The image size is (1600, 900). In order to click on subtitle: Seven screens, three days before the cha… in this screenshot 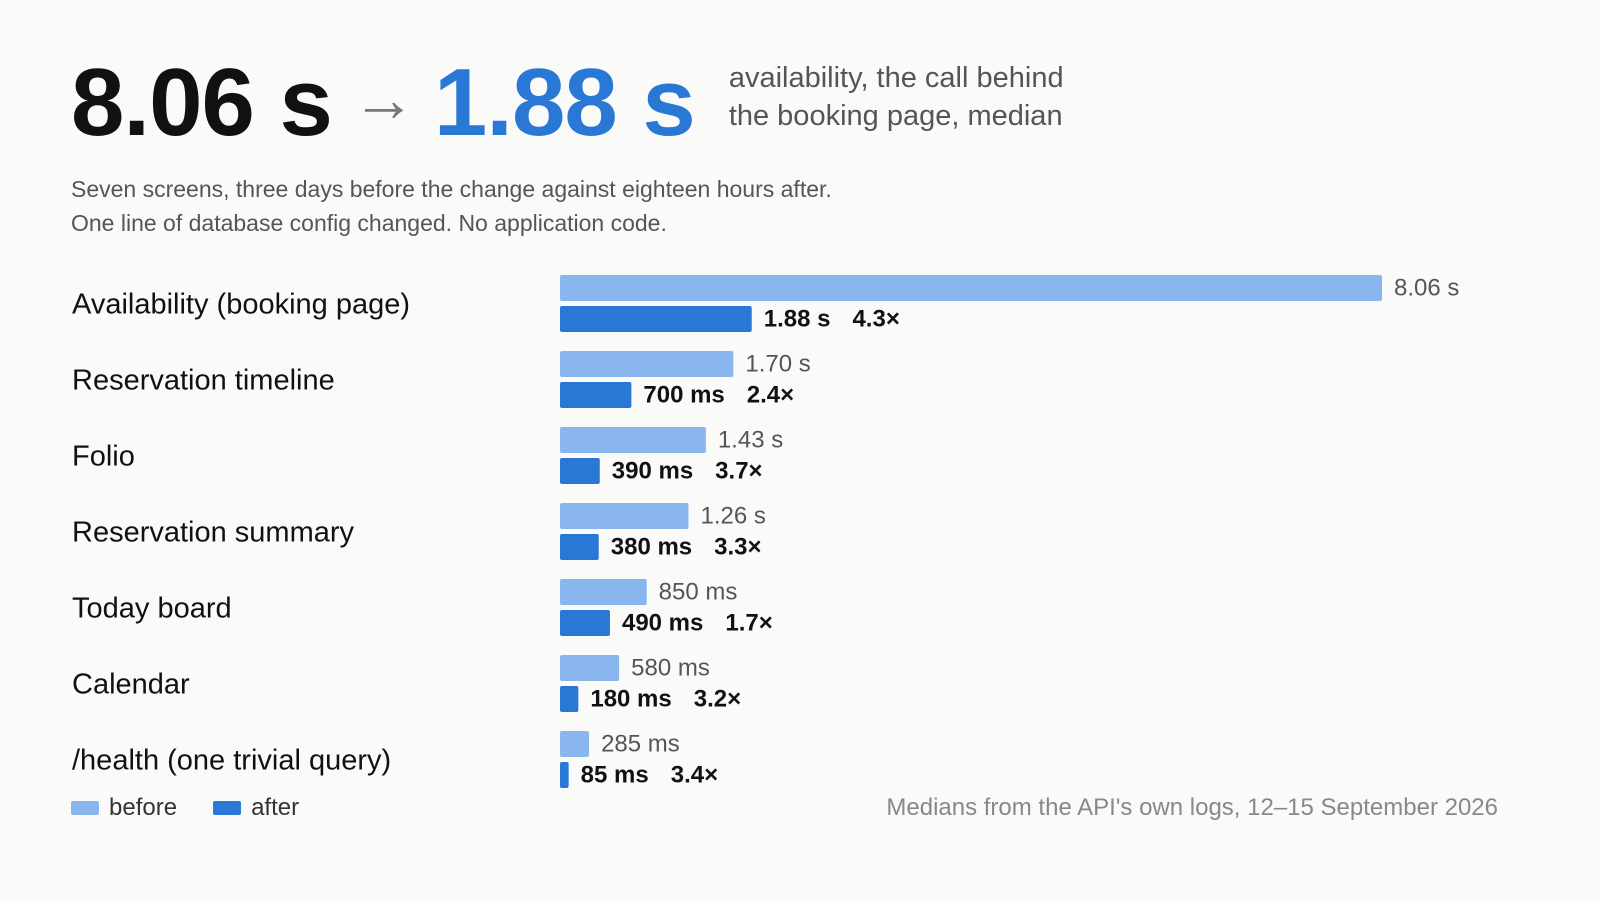, I will do `click(451, 206)`.